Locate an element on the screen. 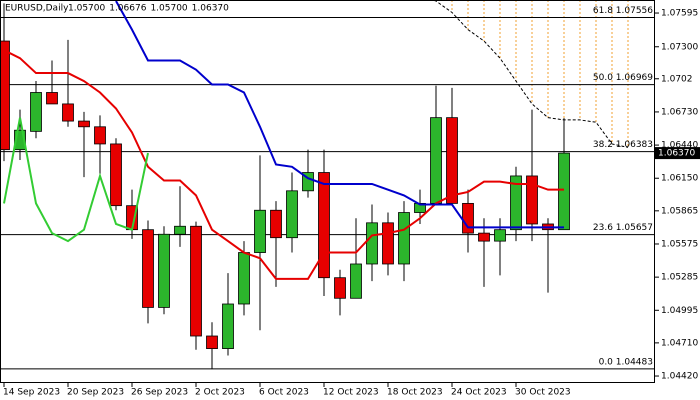 The width and height of the screenshot is (700, 400). y-tick-label: 1.05575 is located at coordinates (679, 244).